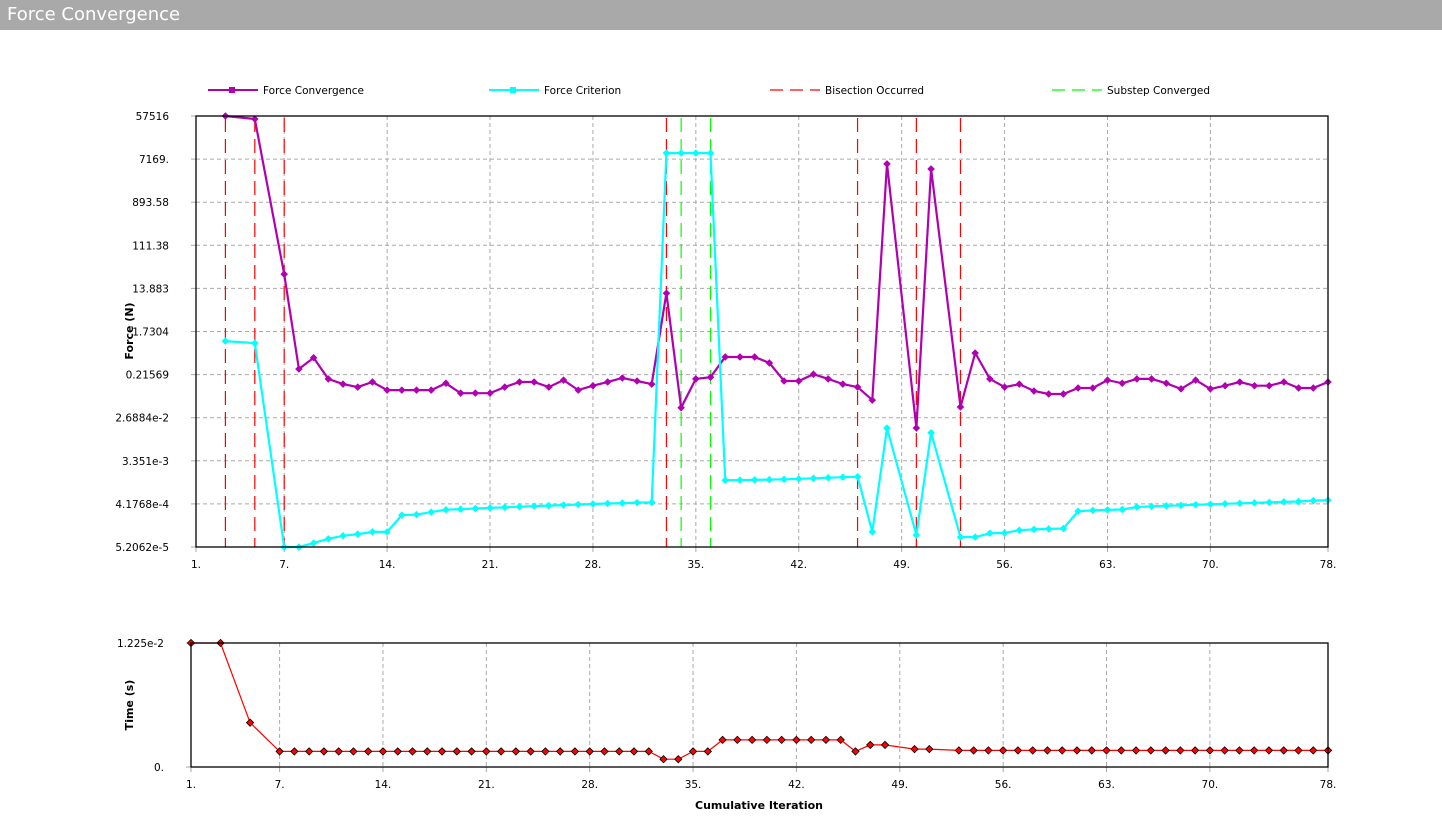 This screenshot has height=834, width=1442. What do you see at coordinates (313, 91) in the screenshot?
I see `legend-label: Force Convergence` at bounding box center [313, 91].